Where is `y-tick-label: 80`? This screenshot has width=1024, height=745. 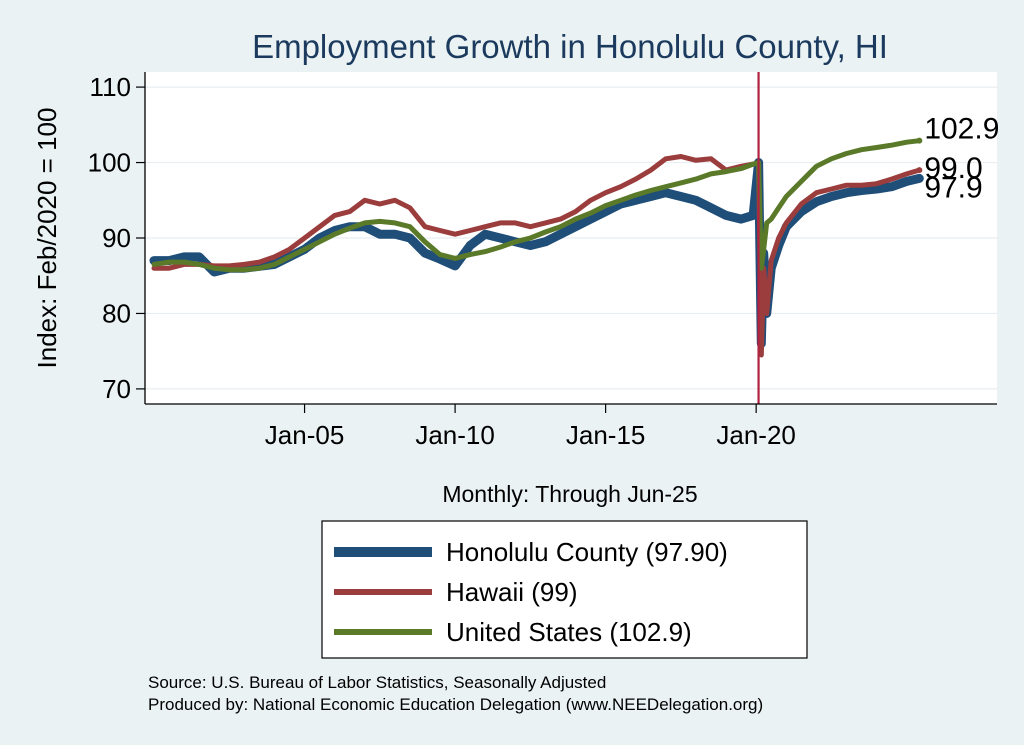
y-tick-label: 80 is located at coordinates (116, 313).